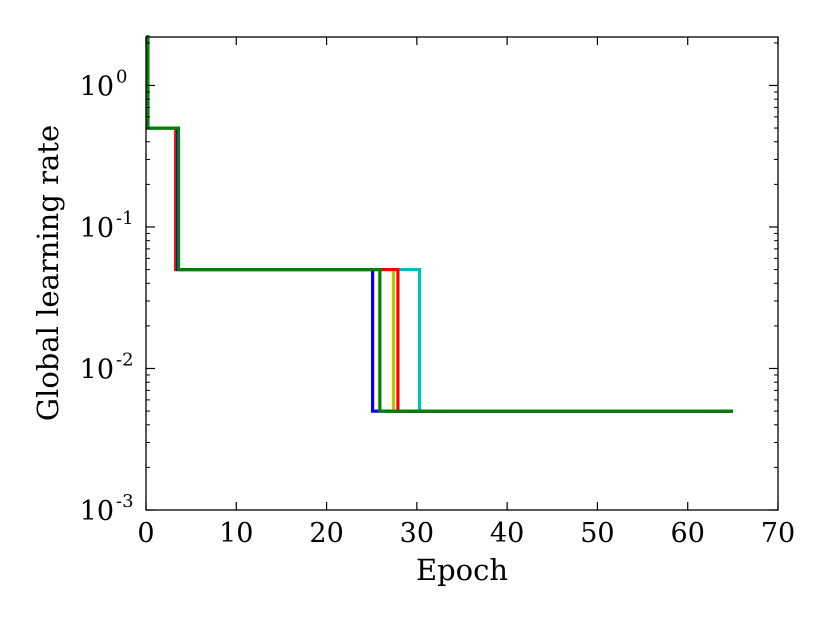 The width and height of the screenshot is (830, 623). Describe the element at coordinates (236, 533) in the screenshot. I see `x-tick-label: 10` at that location.